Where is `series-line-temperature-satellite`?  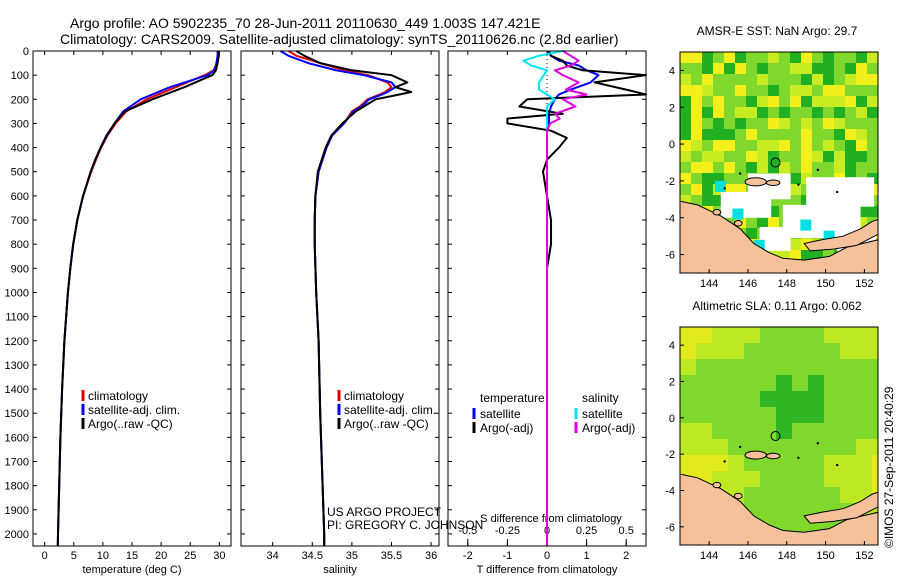
series-line-temperature-satellite is located at coordinates (573, 298).